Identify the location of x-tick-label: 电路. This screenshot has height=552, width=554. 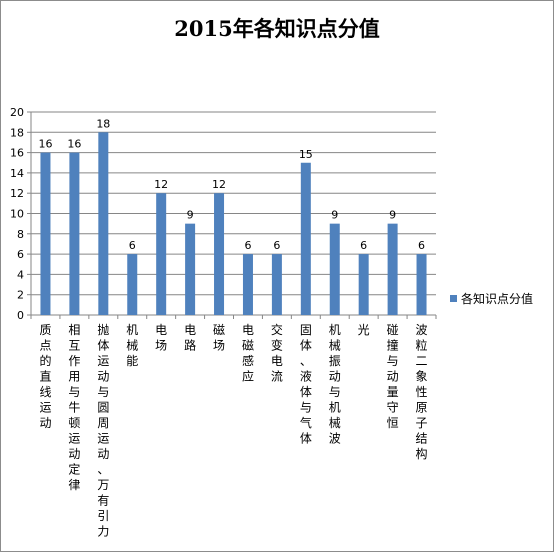
(190, 338).